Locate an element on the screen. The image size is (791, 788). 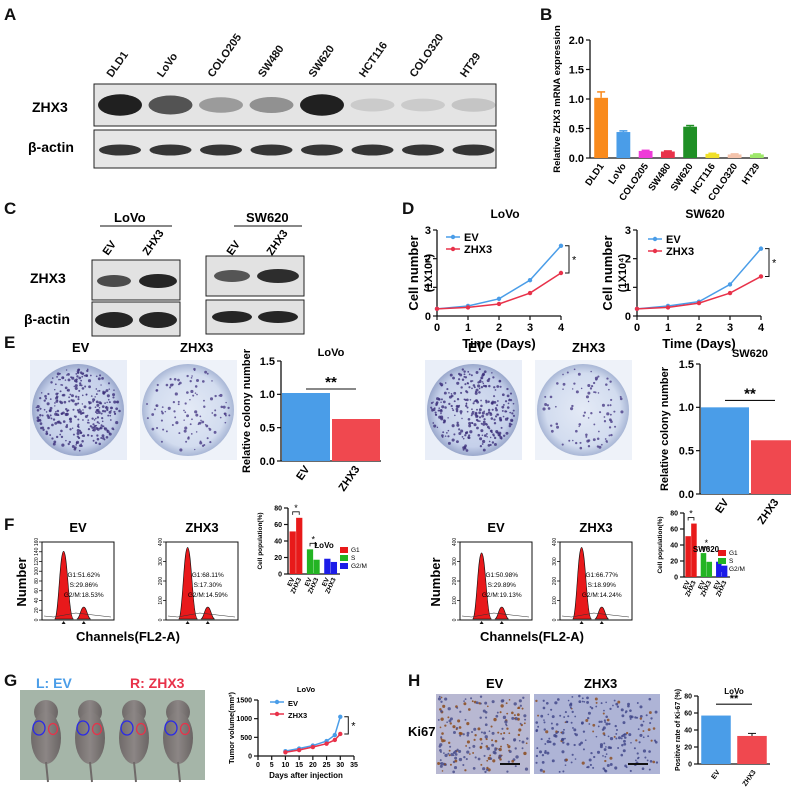
c-lovo-title: LoVo is located at coordinates (130, 217).